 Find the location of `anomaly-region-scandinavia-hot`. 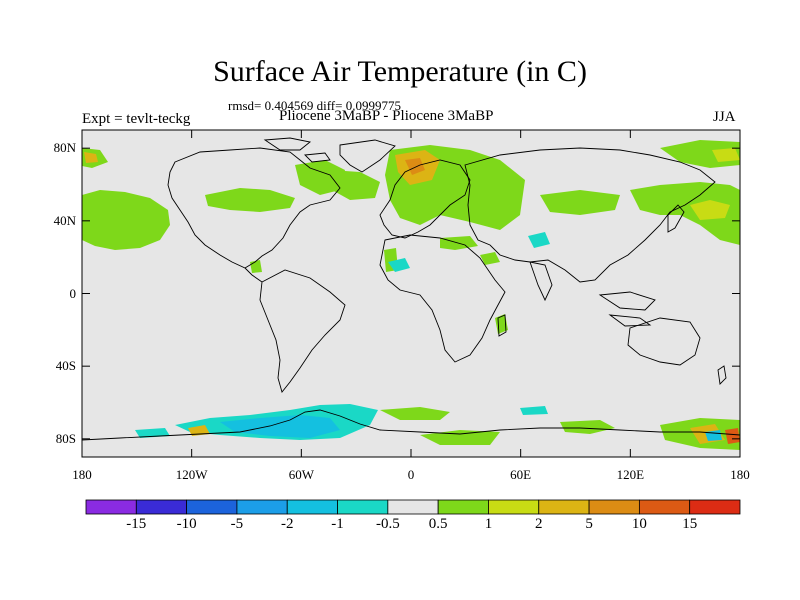

anomaly-region-scandinavia-hot is located at coordinates (415, 166).